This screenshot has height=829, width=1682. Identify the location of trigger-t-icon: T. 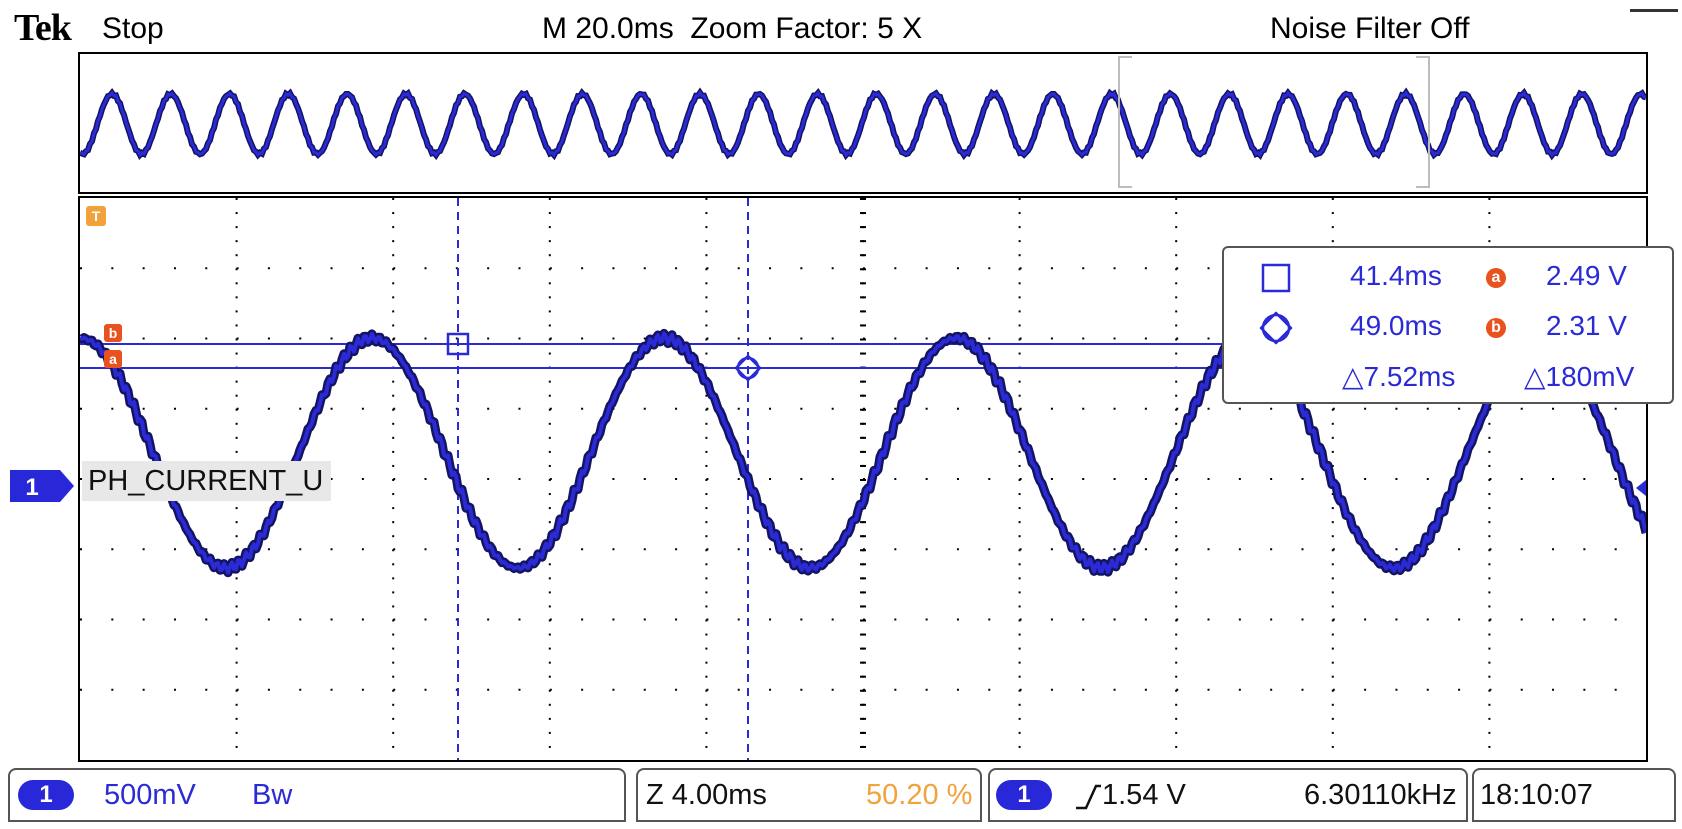
(96, 216).